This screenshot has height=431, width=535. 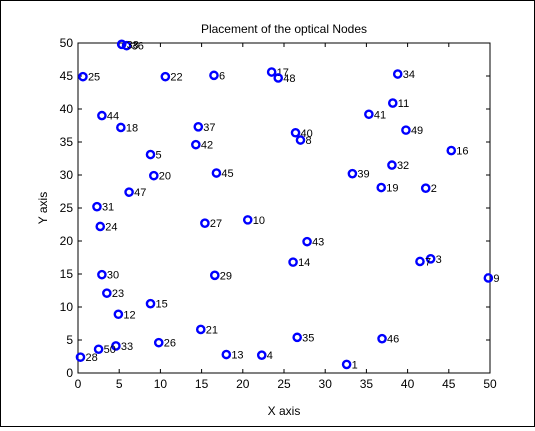 I want to click on node-label-35: 35, so click(x=308, y=338).